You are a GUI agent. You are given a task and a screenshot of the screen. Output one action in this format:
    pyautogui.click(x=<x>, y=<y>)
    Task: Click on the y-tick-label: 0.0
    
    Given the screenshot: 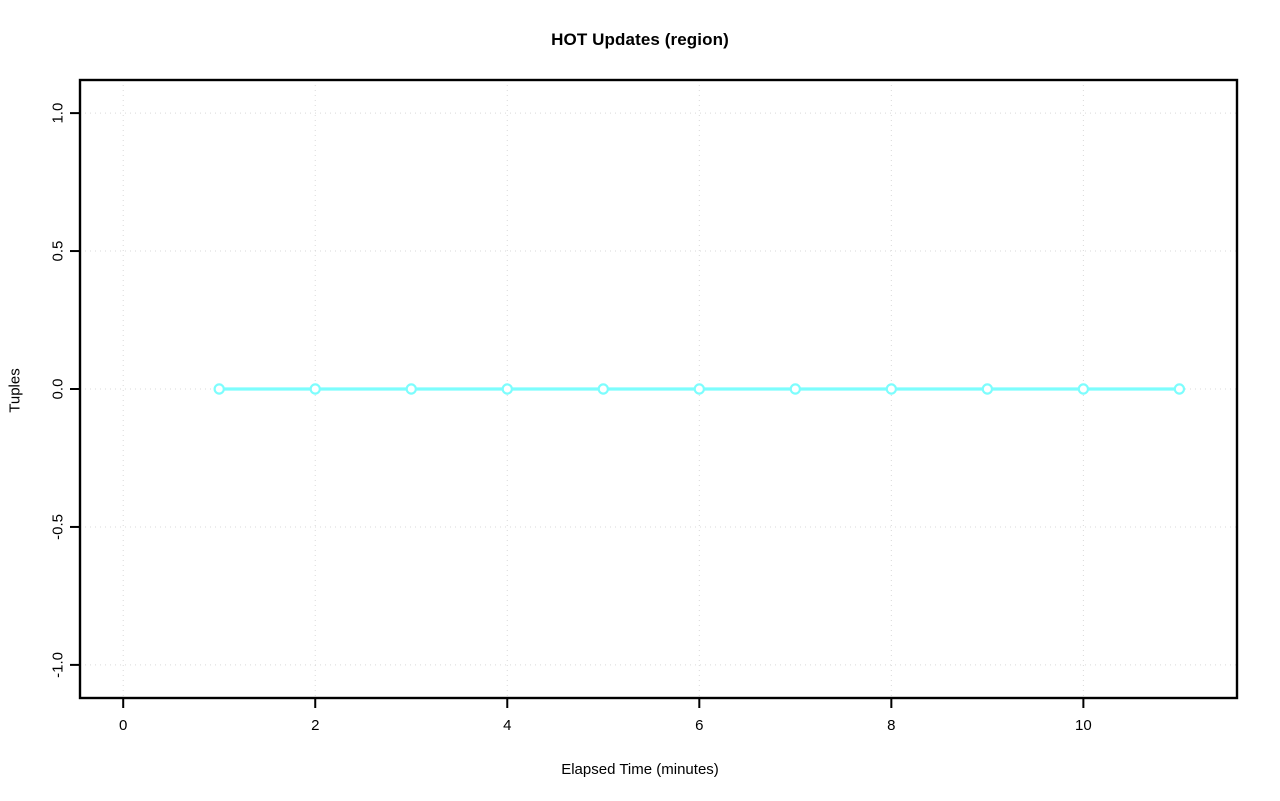 What is the action you would take?
    pyautogui.click(x=58, y=389)
    